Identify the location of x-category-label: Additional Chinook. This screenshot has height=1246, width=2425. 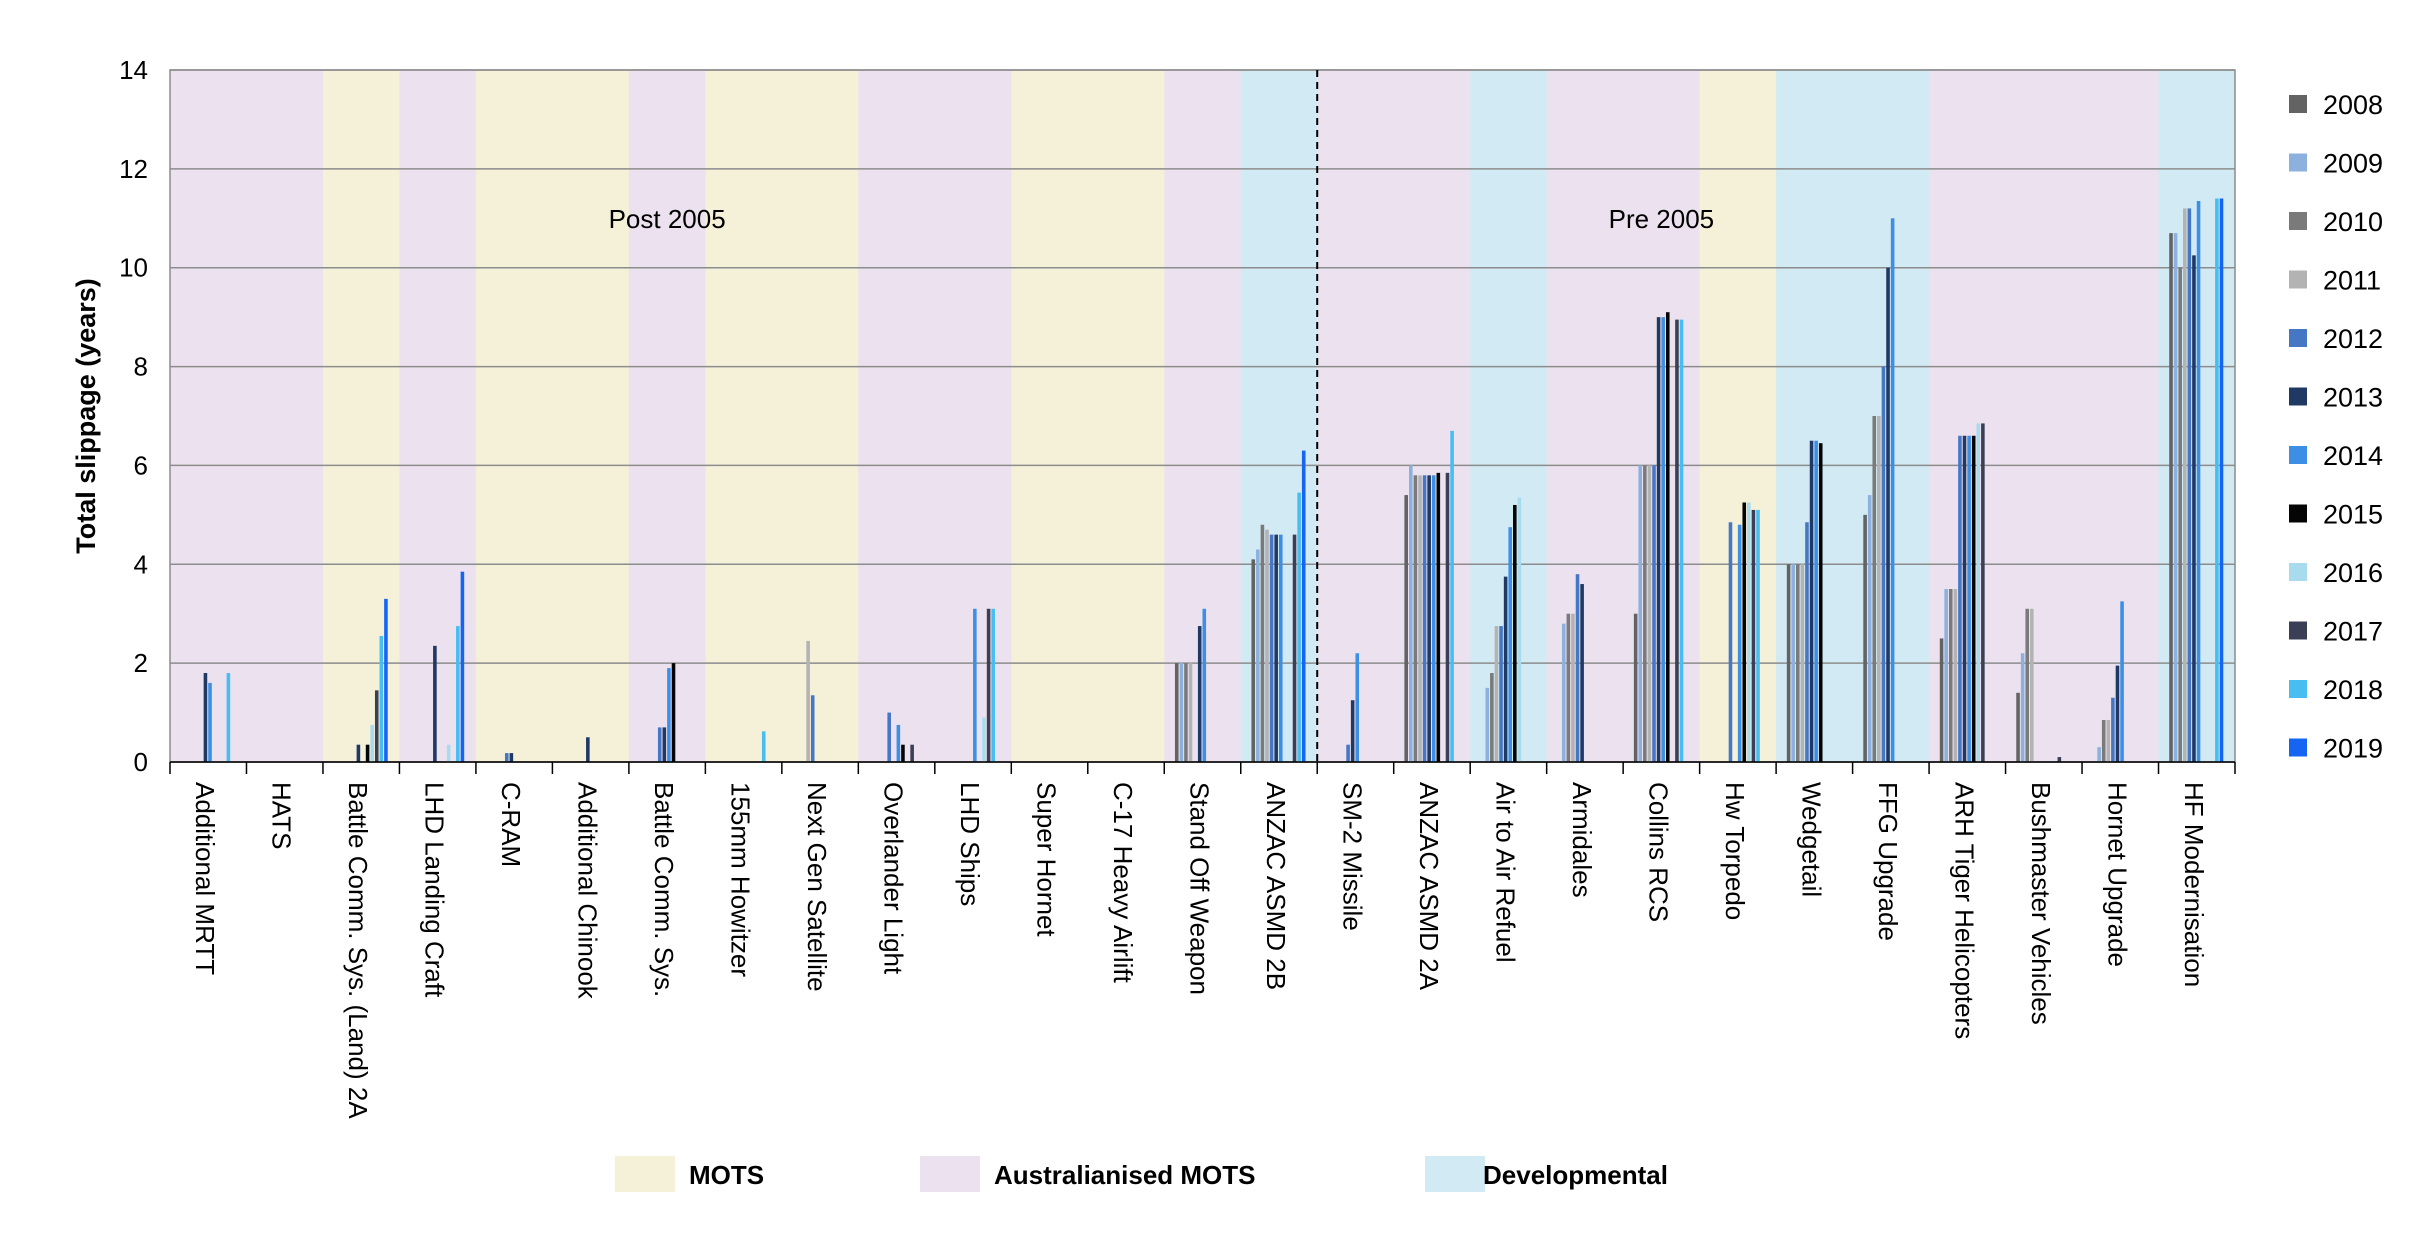
(588, 891).